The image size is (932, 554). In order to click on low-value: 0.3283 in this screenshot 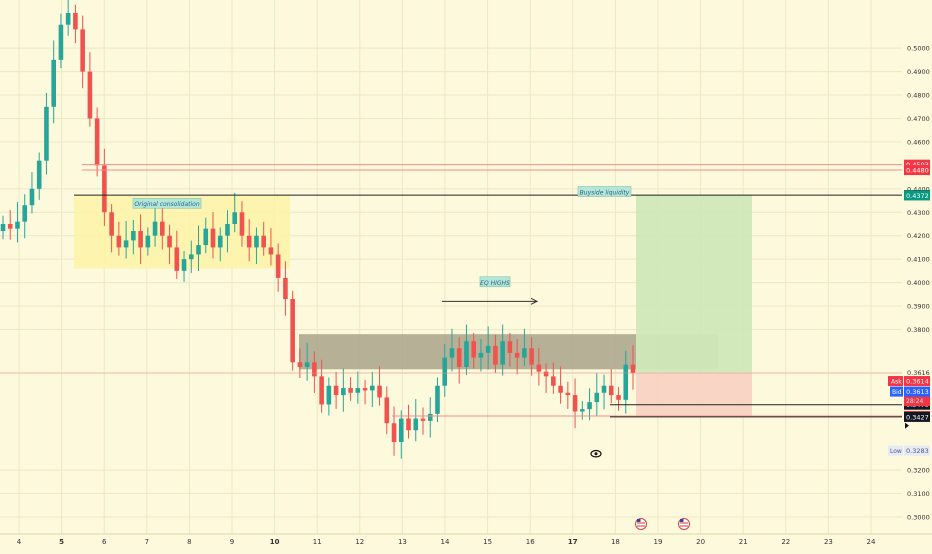, I will do `click(917, 451)`.